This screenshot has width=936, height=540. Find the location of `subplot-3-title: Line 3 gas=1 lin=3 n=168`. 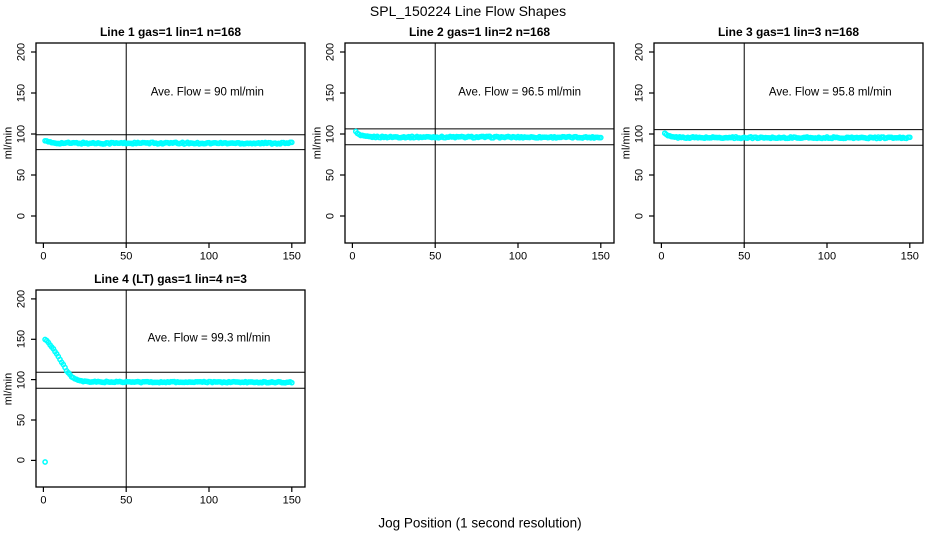

subplot-3-title: Line 3 gas=1 lin=3 n=168 is located at coordinates (788, 32).